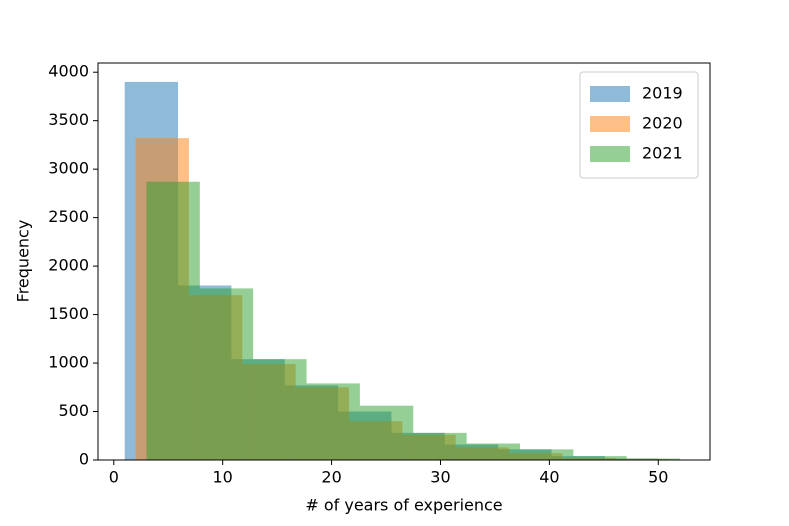 The width and height of the screenshot is (789, 526). What do you see at coordinates (84, 459) in the screenshot?
I see `y-tick-label: 0` at bounding box center [84, 459].